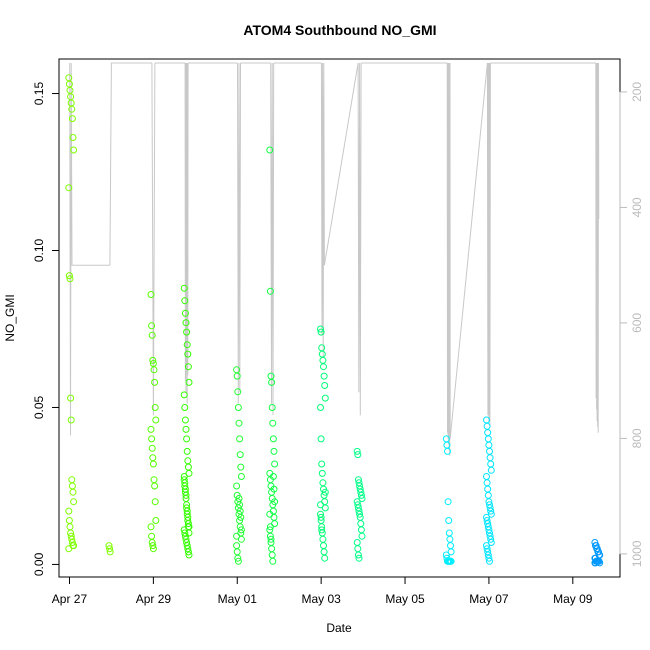 Image resolution: width=650 pixels, height=650 pixels. I want to click on x-tick-label: May 05, so click(405, 599).